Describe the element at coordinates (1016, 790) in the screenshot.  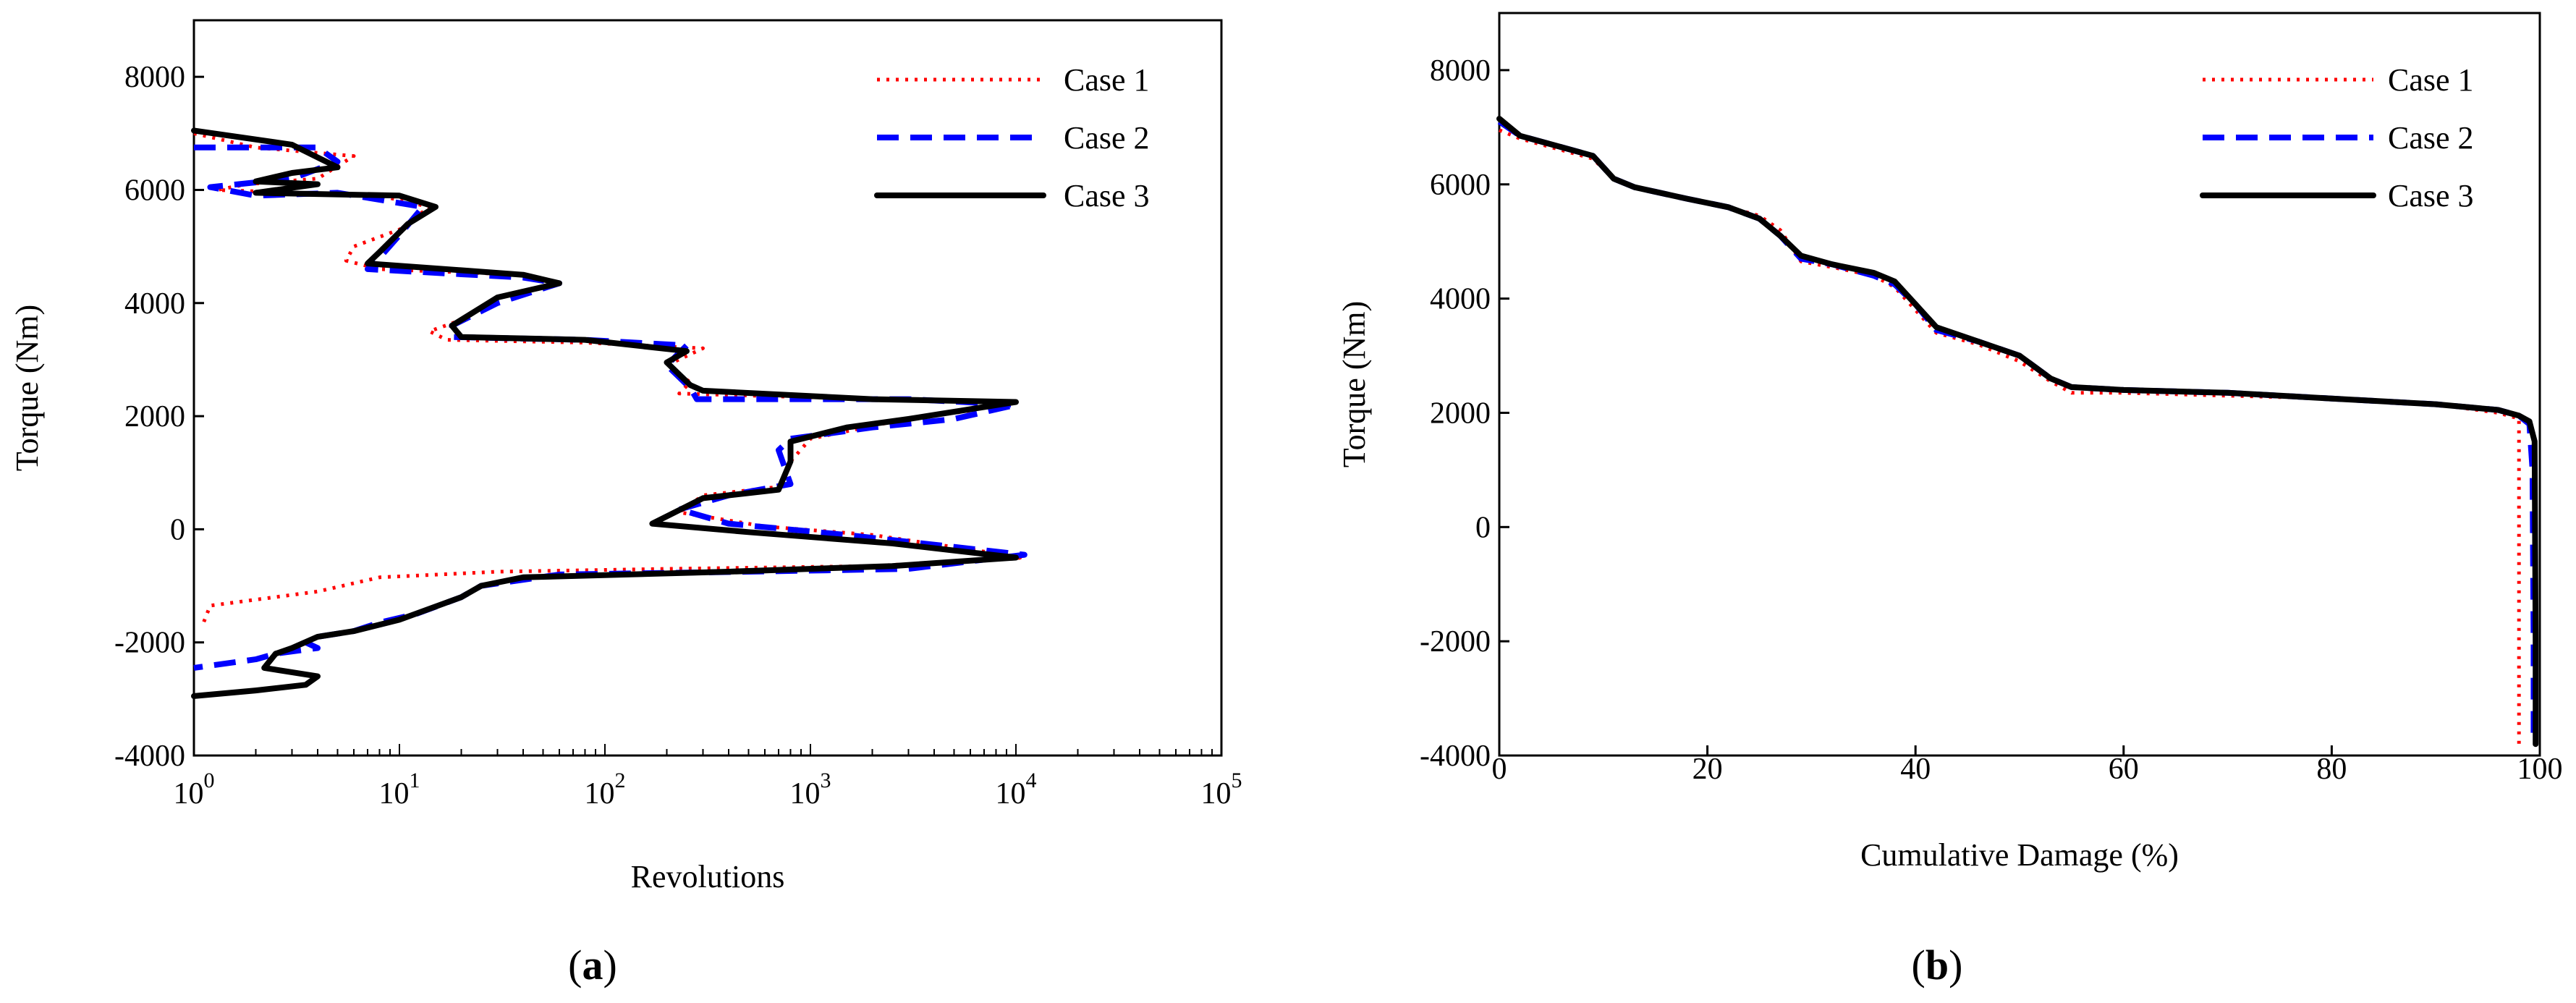
I see `x-tick-label: 10⁴` at that location.